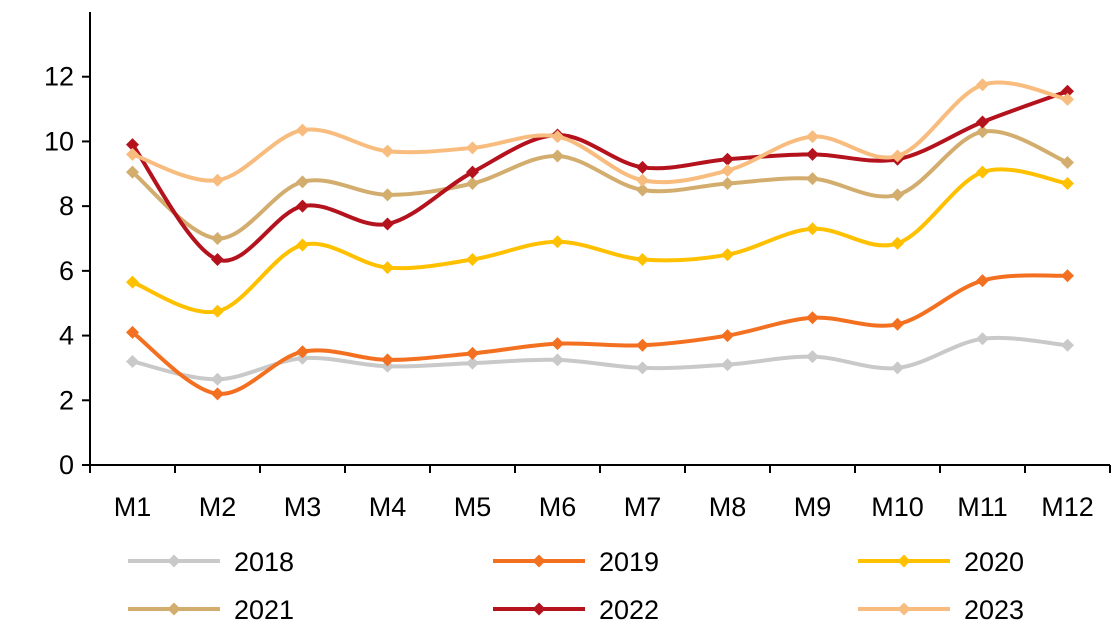  I want to click on legend-item-2022: 2022, so click(576, 610).